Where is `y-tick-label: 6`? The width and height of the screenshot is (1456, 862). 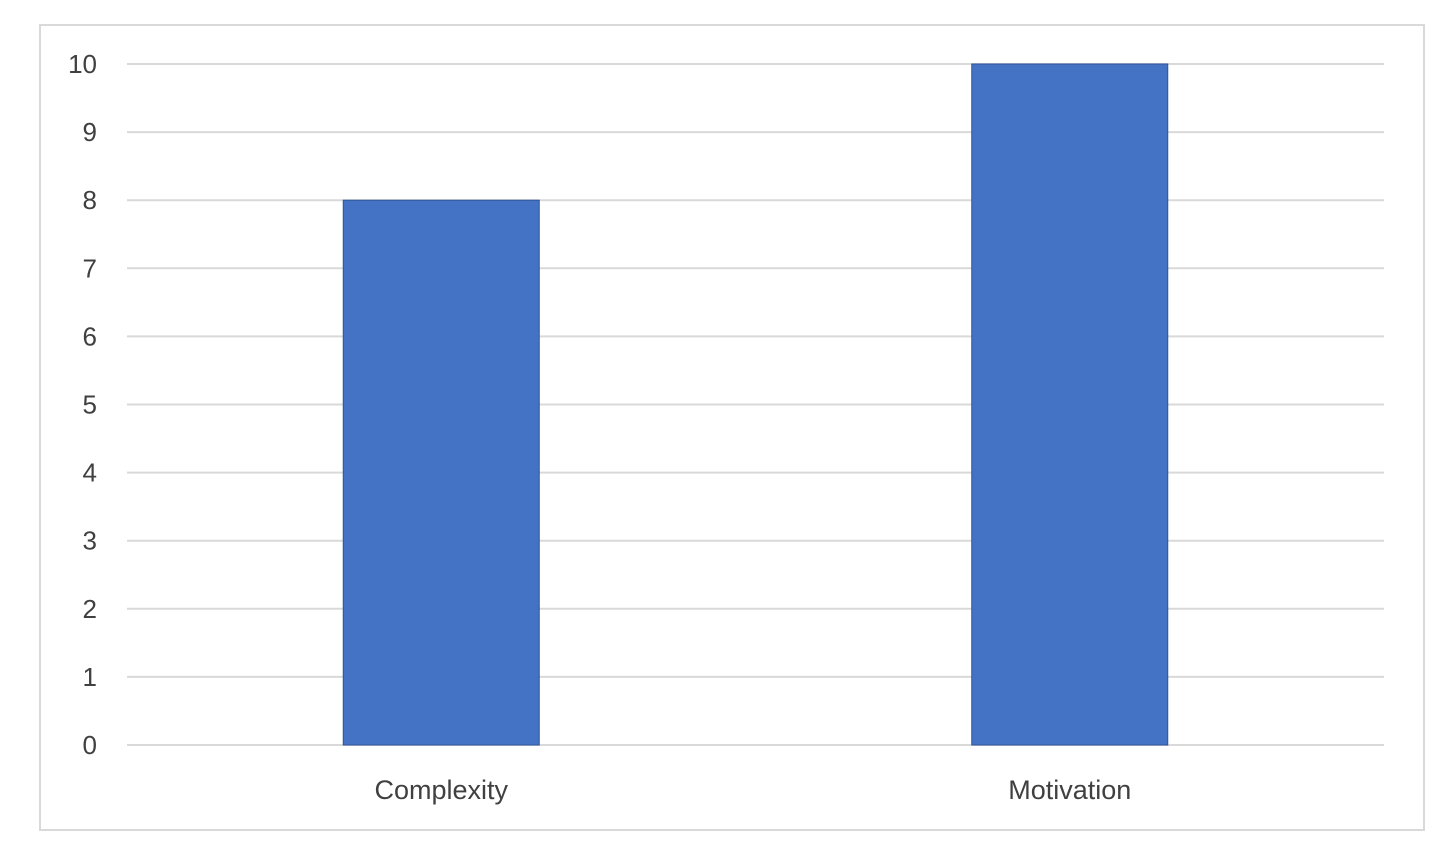
y-tick-label: 6 is located at coordinates (90, 336).